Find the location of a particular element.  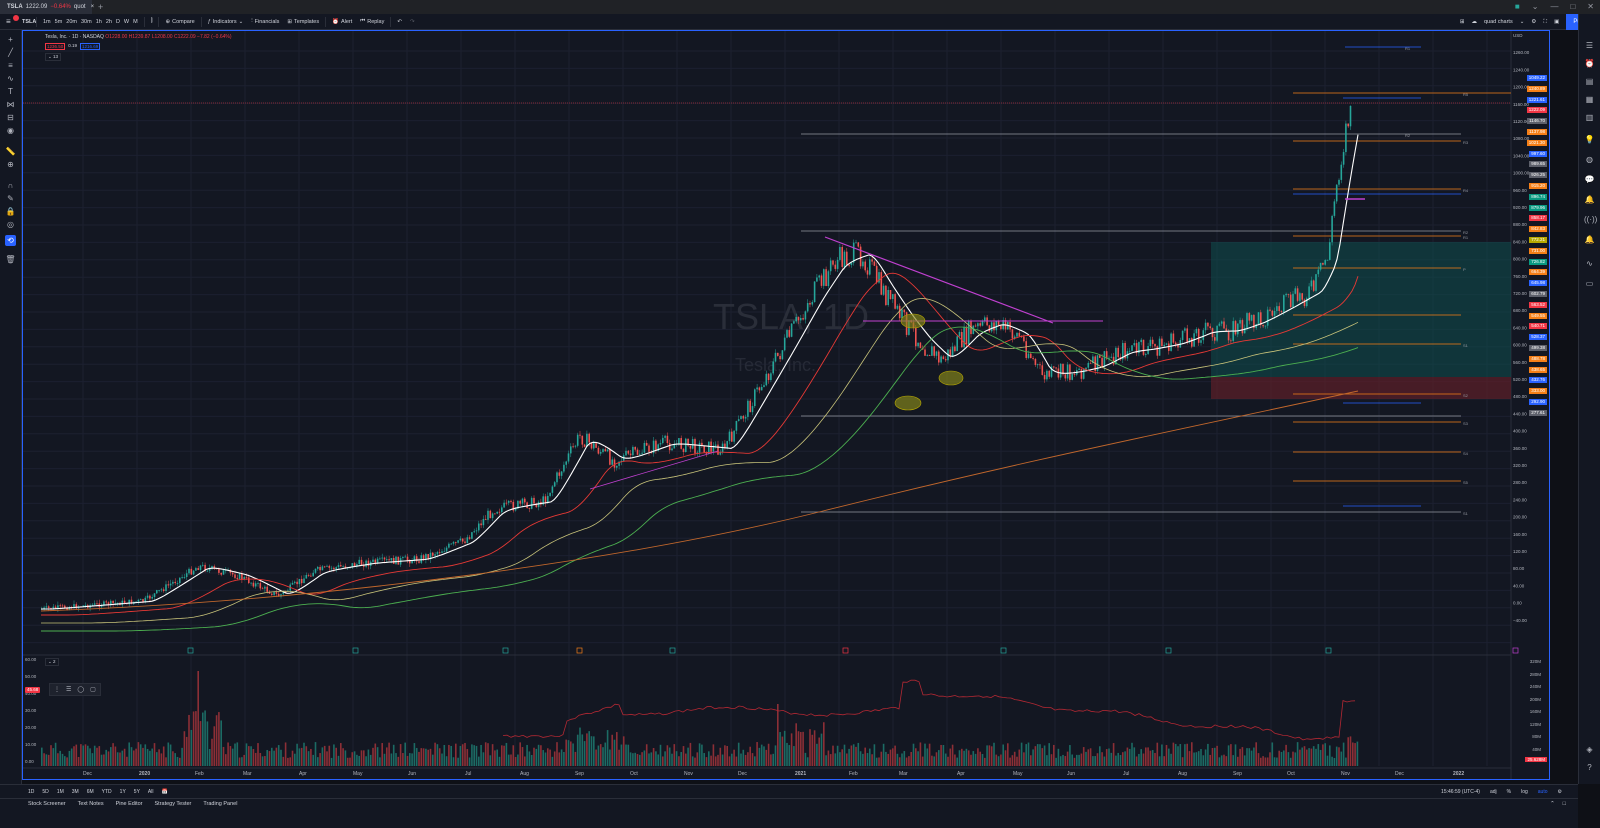

footer-tab-pine-editor: Pine Editor is located at coordinates (129, 804).